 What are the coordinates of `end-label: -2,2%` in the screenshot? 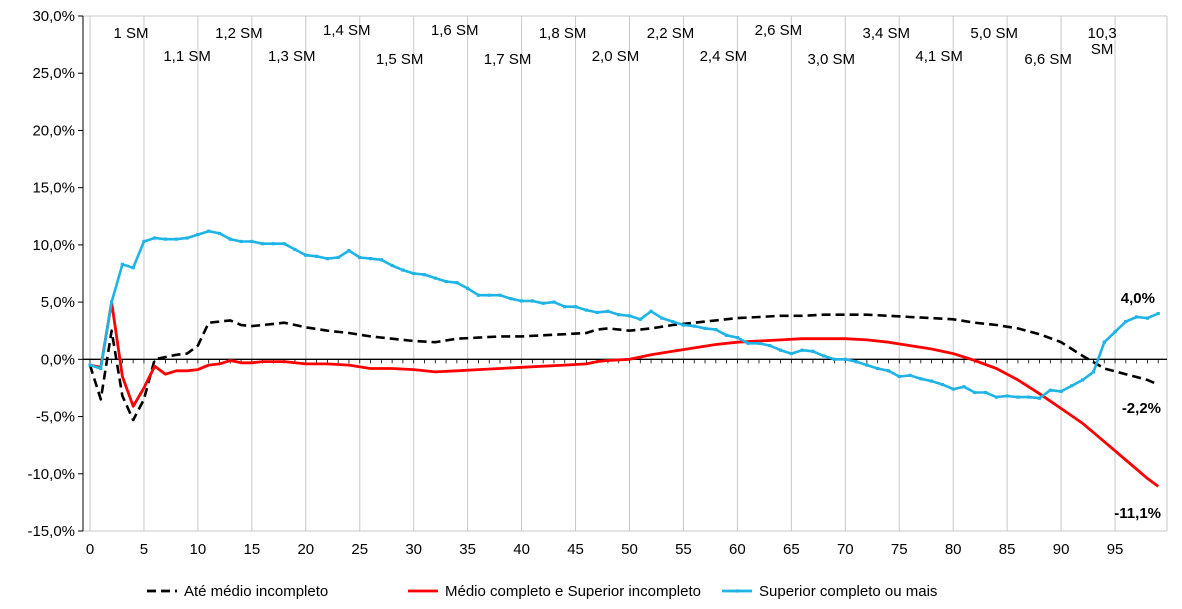 It's located at (1141, 408).